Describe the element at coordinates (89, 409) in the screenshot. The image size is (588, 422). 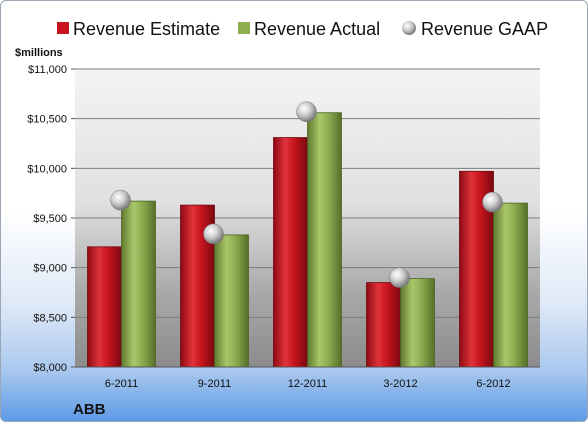
I see `company-label: ABB` at that location.